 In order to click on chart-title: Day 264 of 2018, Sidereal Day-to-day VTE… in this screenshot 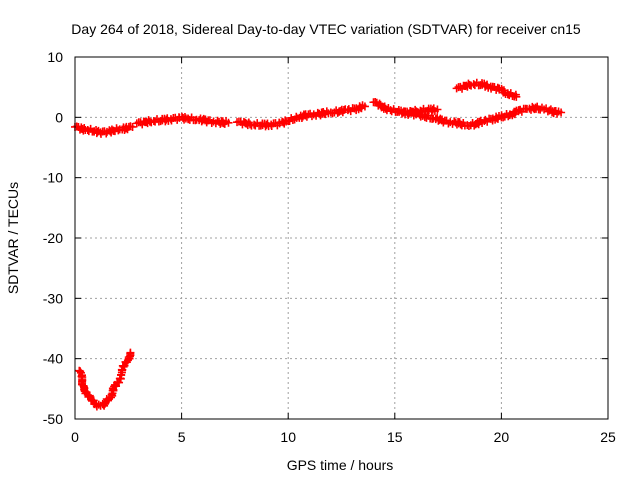, I will do `click(326, 29)`.